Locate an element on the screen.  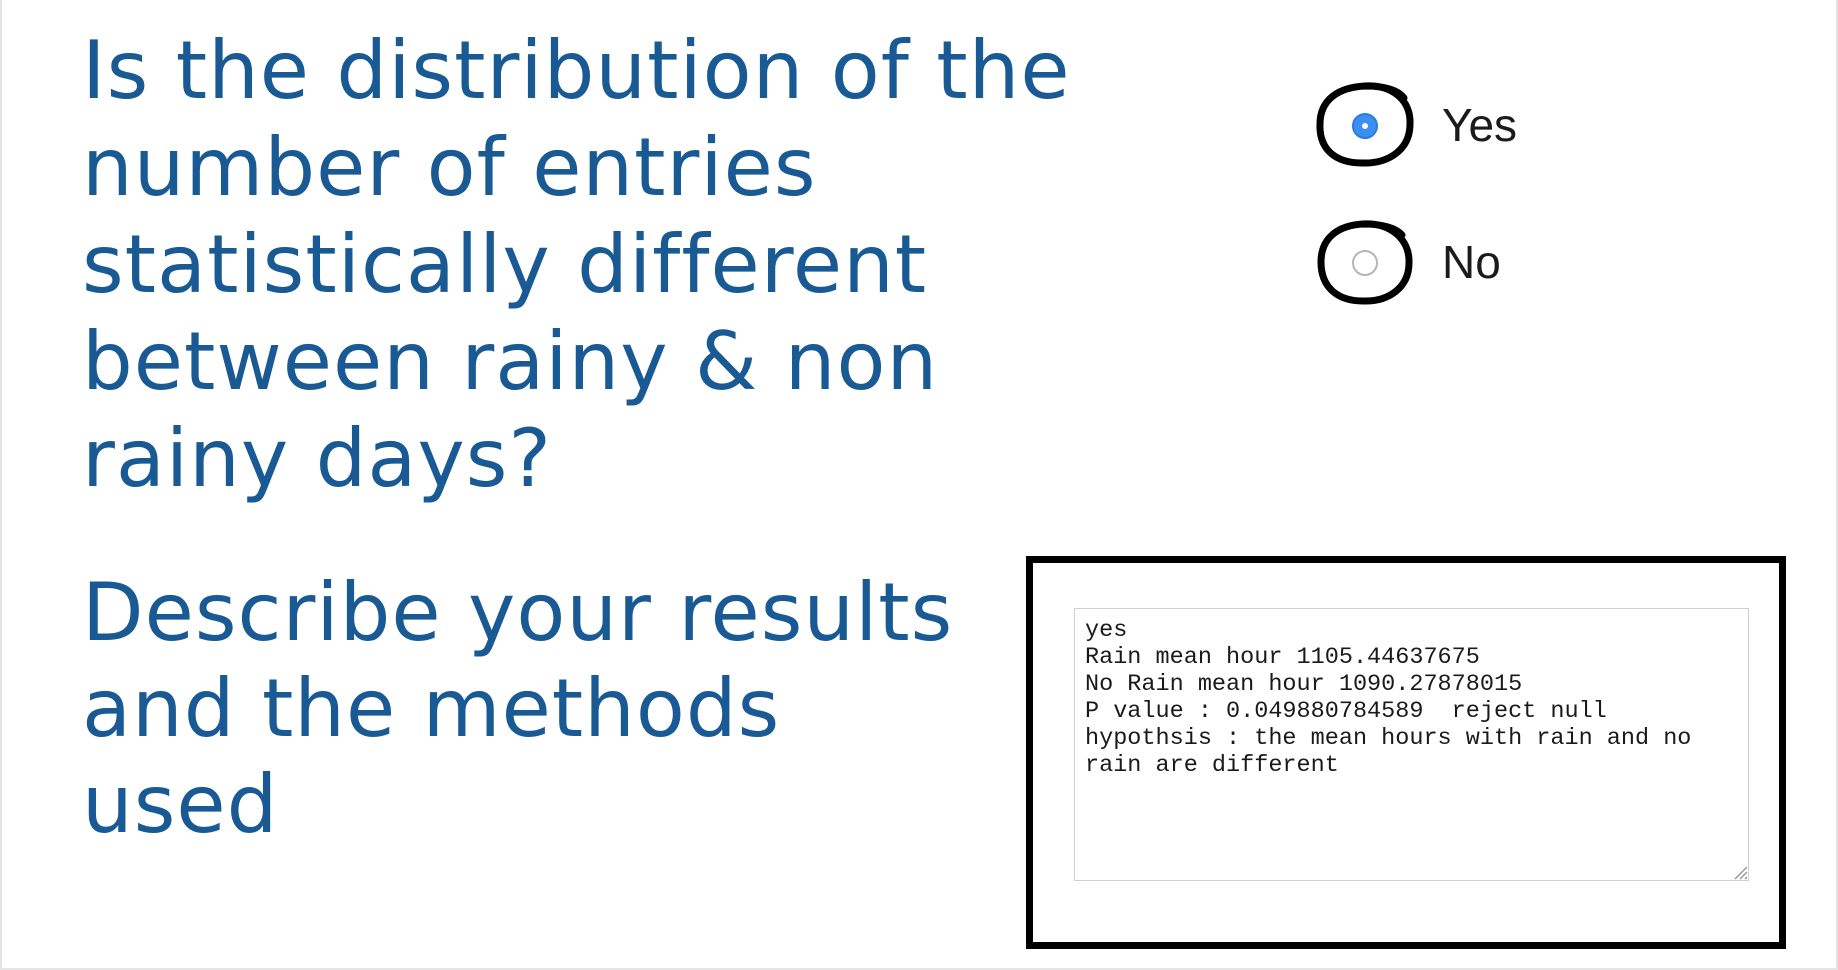
resize-grip-icon is located at coordinates (1740, 872).